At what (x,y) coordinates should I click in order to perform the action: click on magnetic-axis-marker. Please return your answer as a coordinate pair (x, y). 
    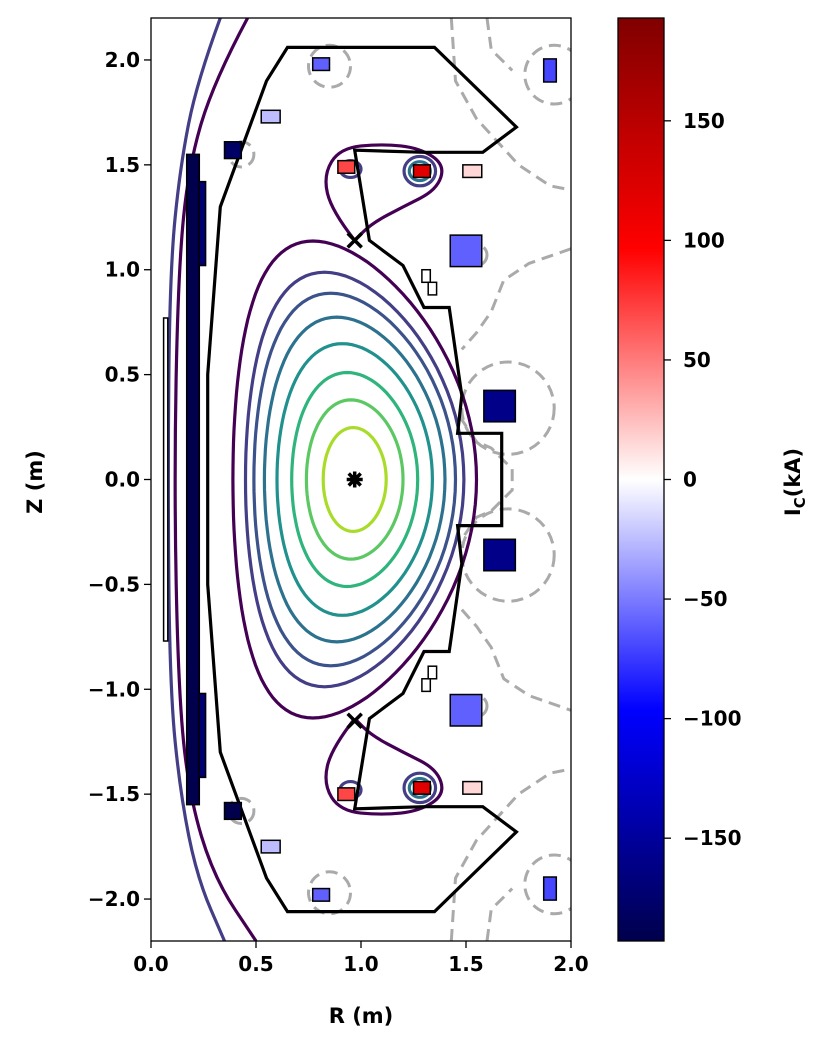
    Looking at the image, I should click on (354, 479).